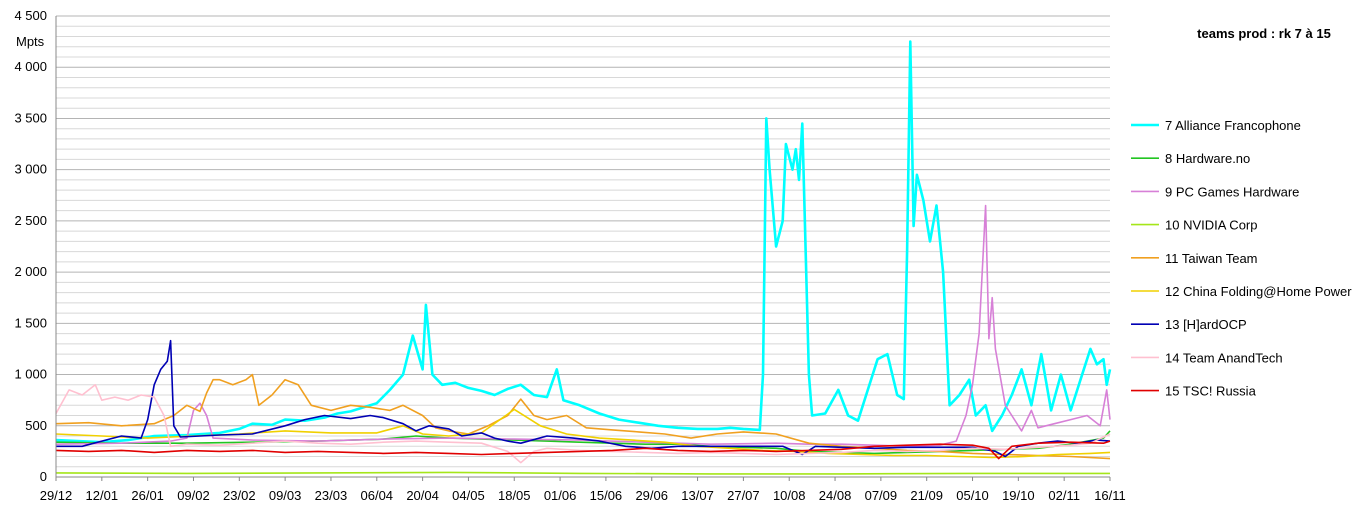 The width and height of the screenshot is (1361, 510). What do you see at coordinates (1018, 495) in the screenshot?
I see `x-tick-label: 19/10` at bounding box center [1018, 495].